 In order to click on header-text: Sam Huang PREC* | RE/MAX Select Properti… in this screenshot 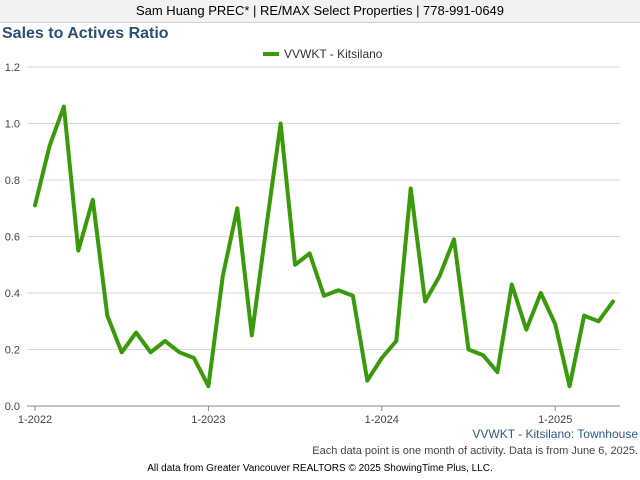, I will do `click(320, 10)`.